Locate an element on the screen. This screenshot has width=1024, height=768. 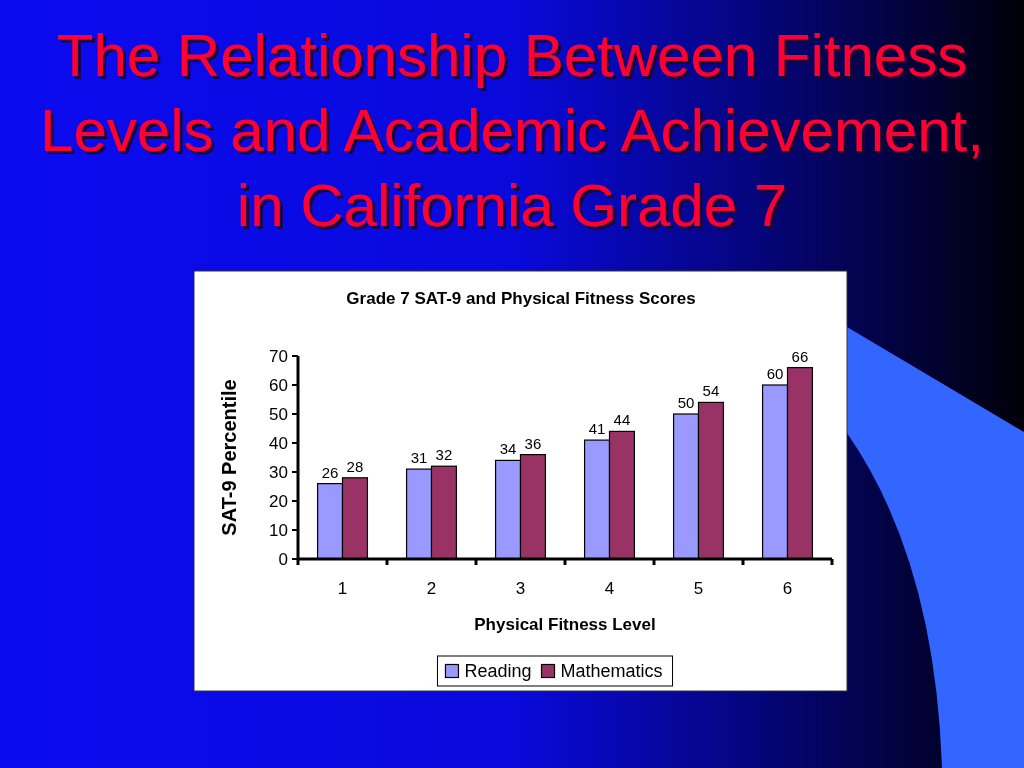
data-label: 66 is located at coordinates (800, 356).